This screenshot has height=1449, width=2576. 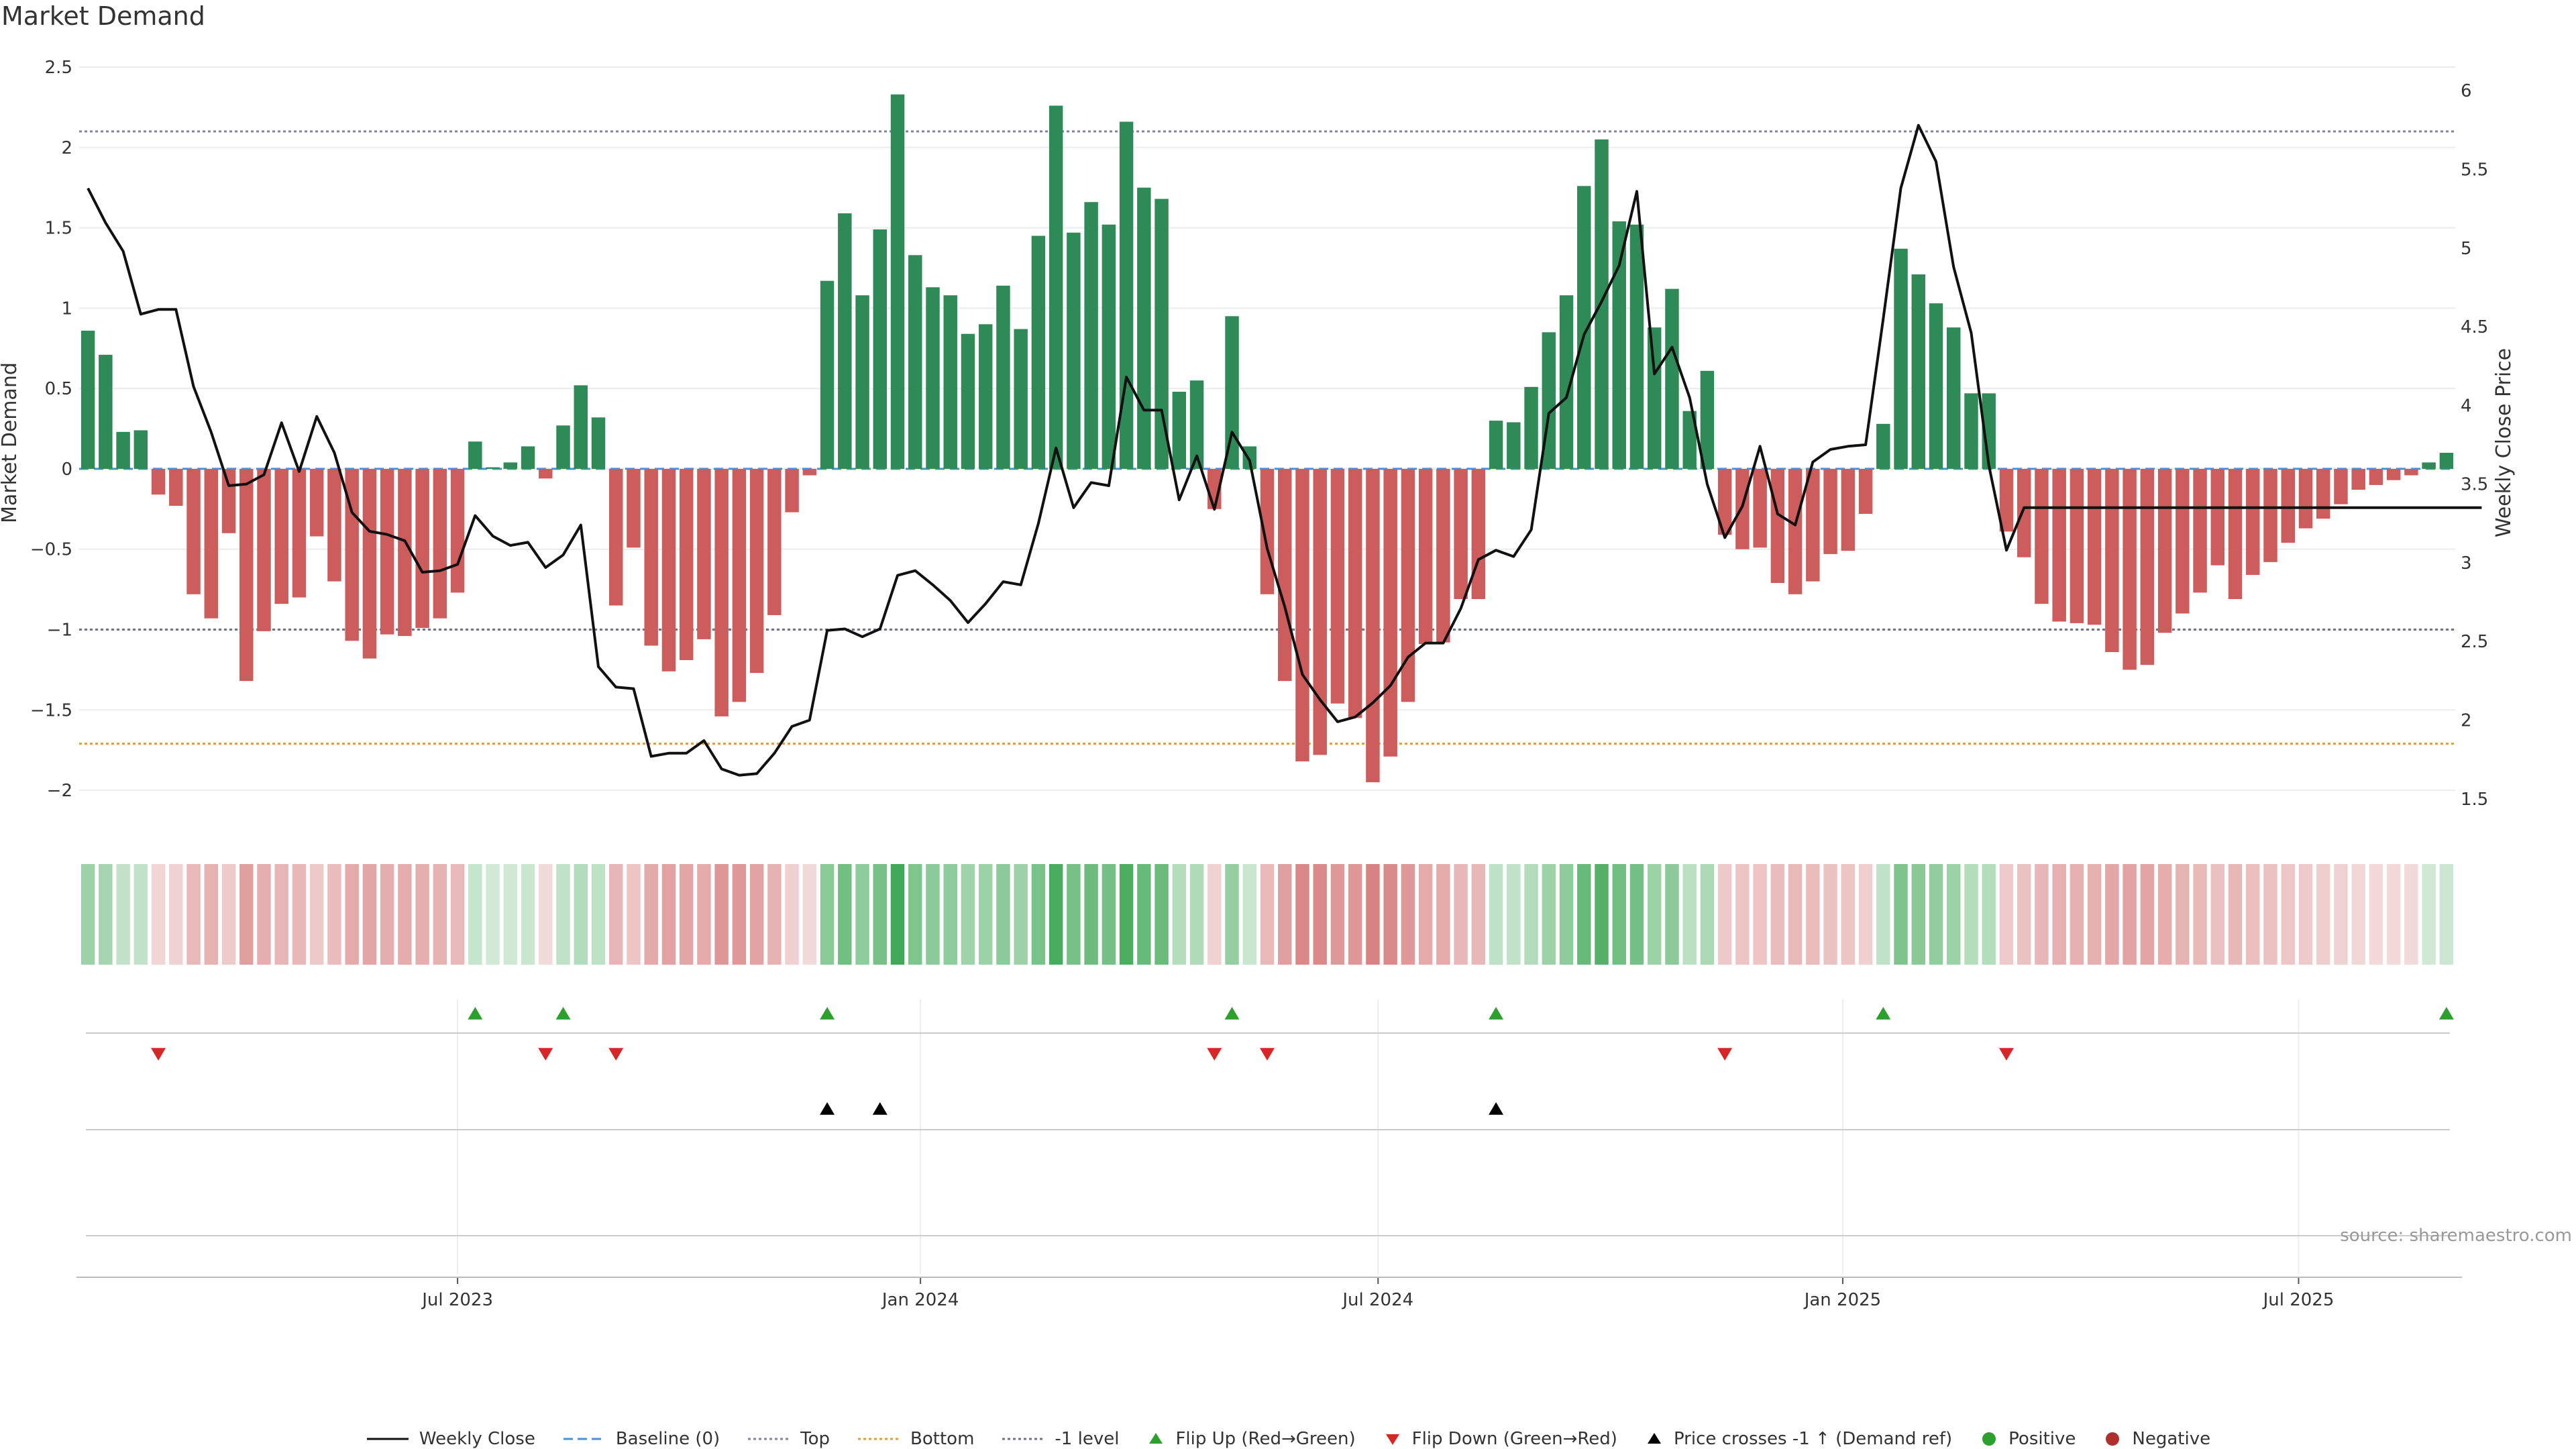 I want to click on price-cross-marker, so click(x=827, y=1108).